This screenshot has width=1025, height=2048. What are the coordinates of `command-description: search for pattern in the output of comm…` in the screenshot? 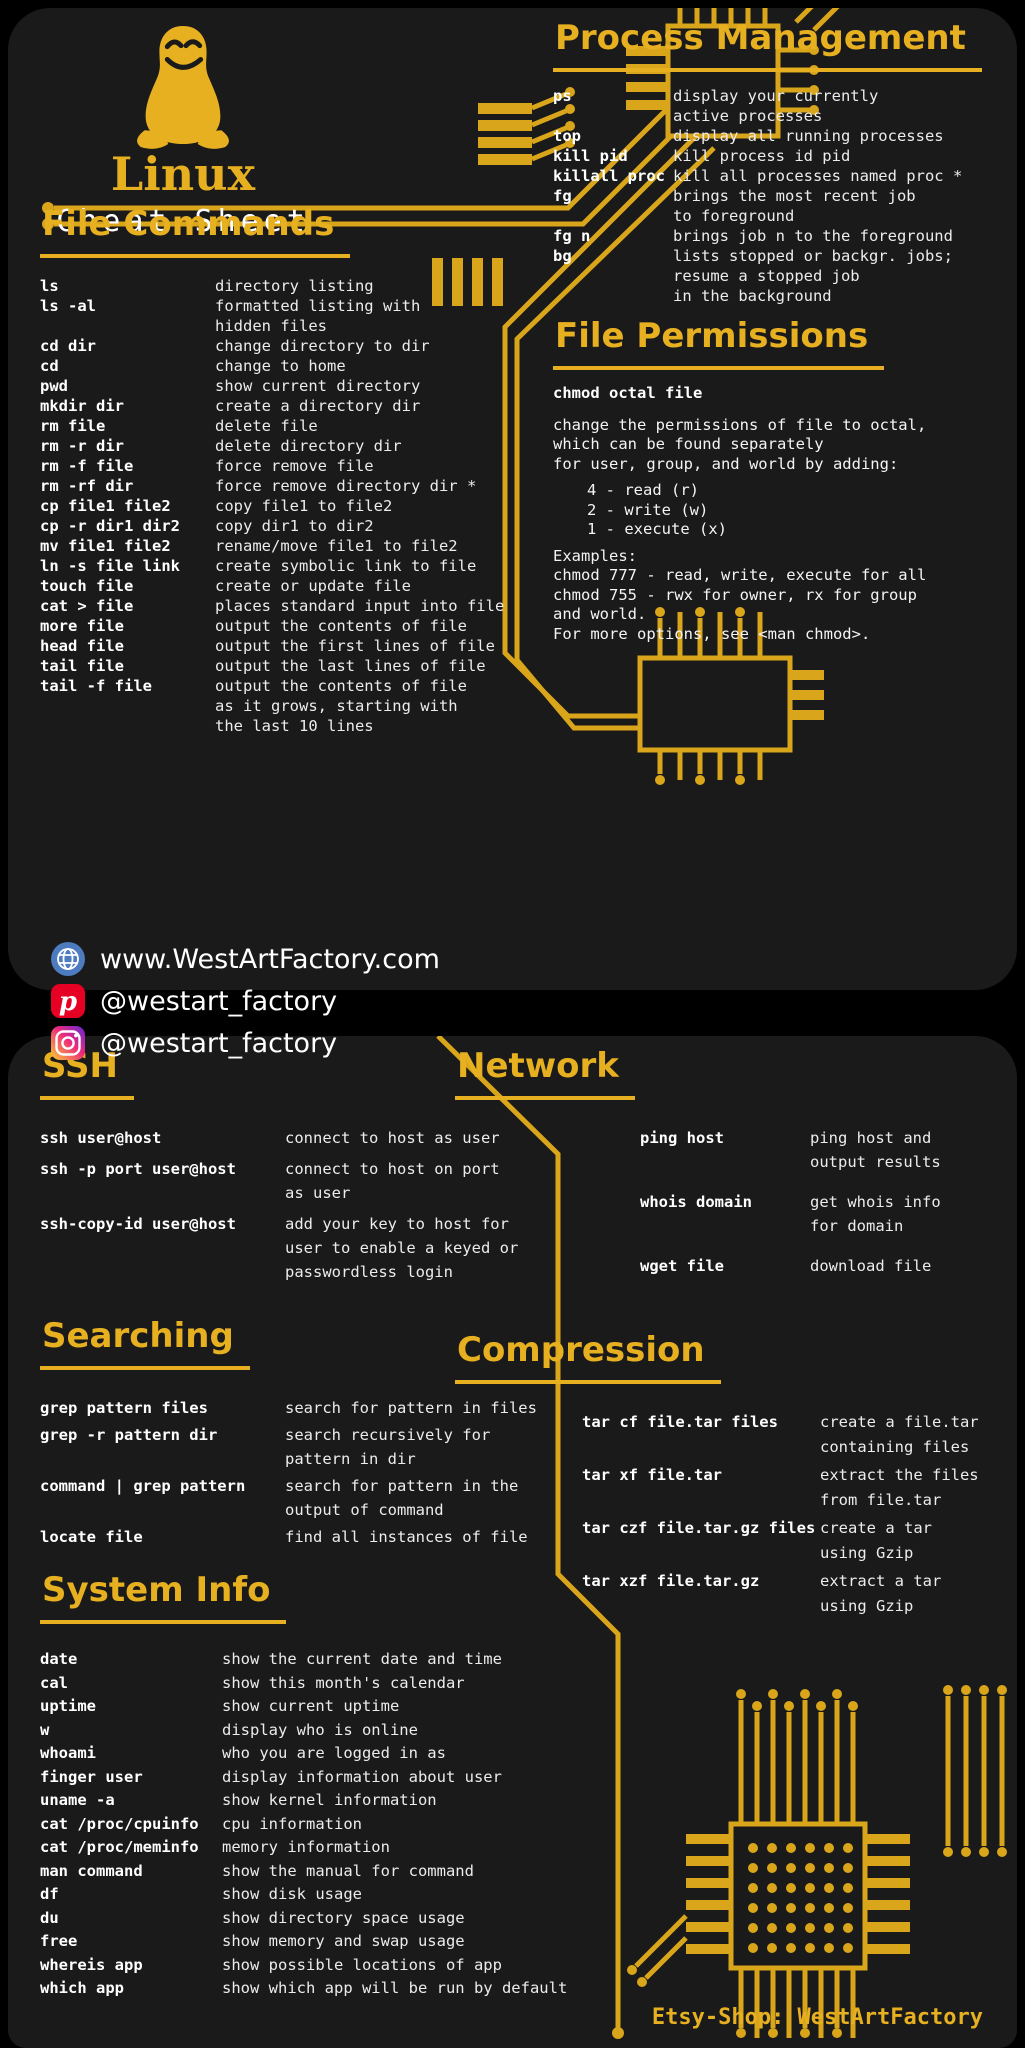 It's located at (402, 1498).